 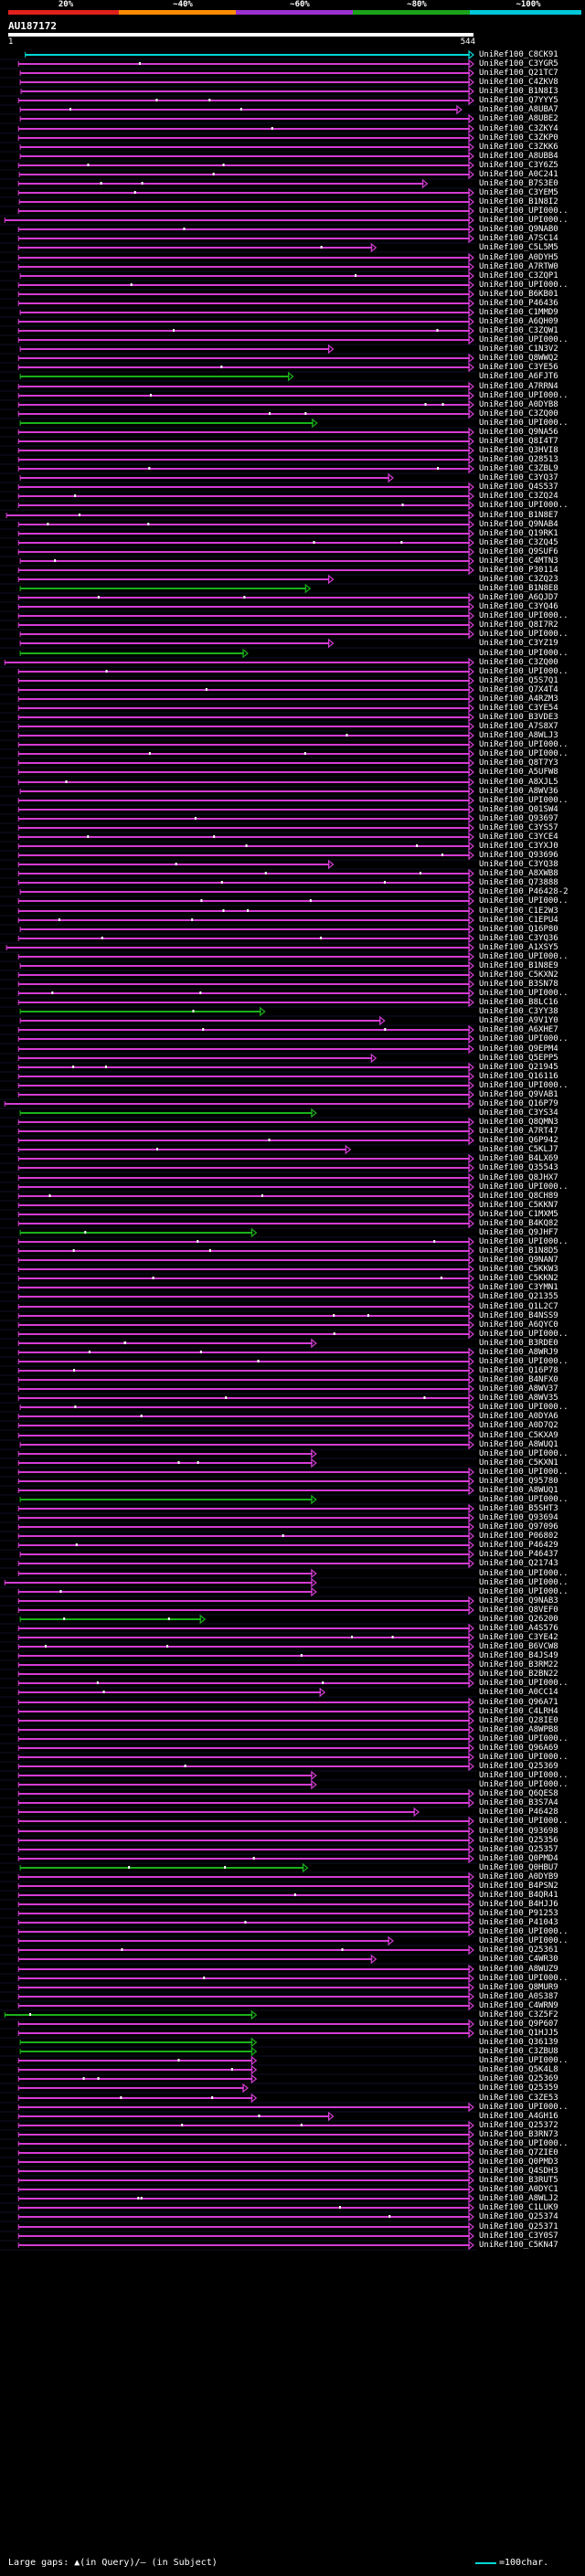 What do you see at coordinates (518, 1610) in the screenshot?
I see `hit-label: UniRef100_Q8VEF0` at bounding box center [518, 1610].